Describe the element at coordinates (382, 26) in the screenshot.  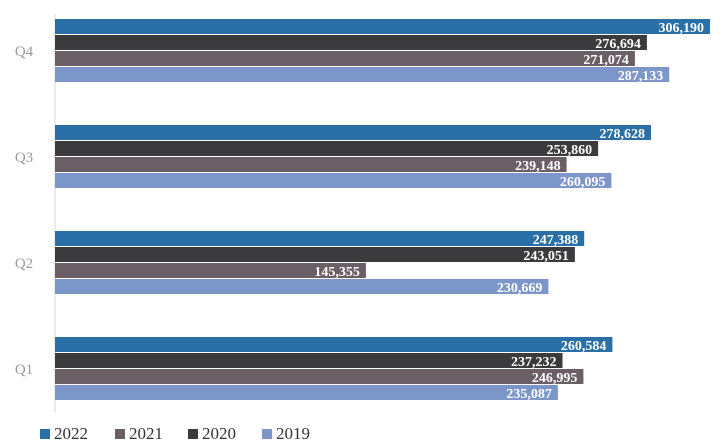
I see `bar-q4-2022` at that location.